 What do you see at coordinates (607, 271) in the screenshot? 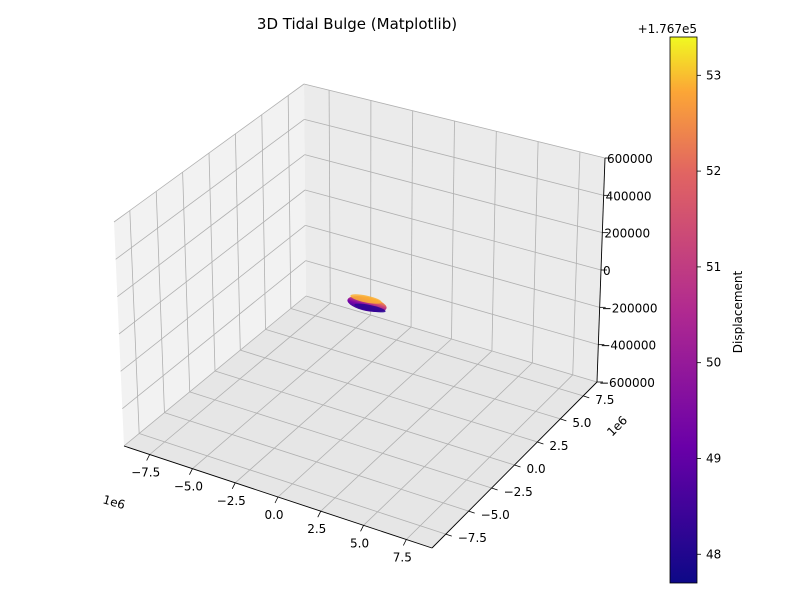
I see `z-tick-label: 0` at bounding box center [607, 271].